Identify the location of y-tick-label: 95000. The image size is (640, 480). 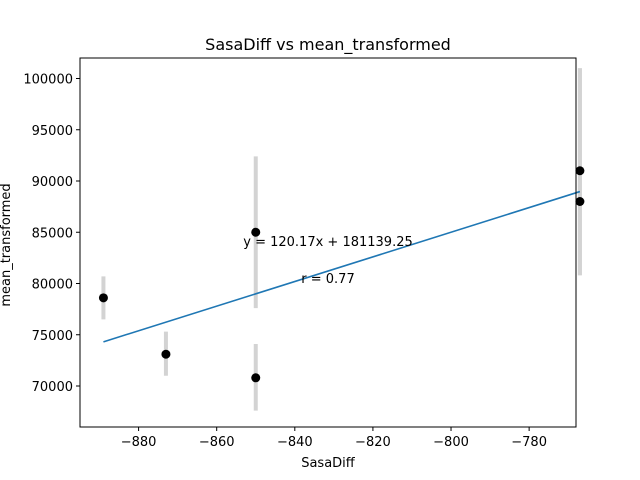
(52, 131).